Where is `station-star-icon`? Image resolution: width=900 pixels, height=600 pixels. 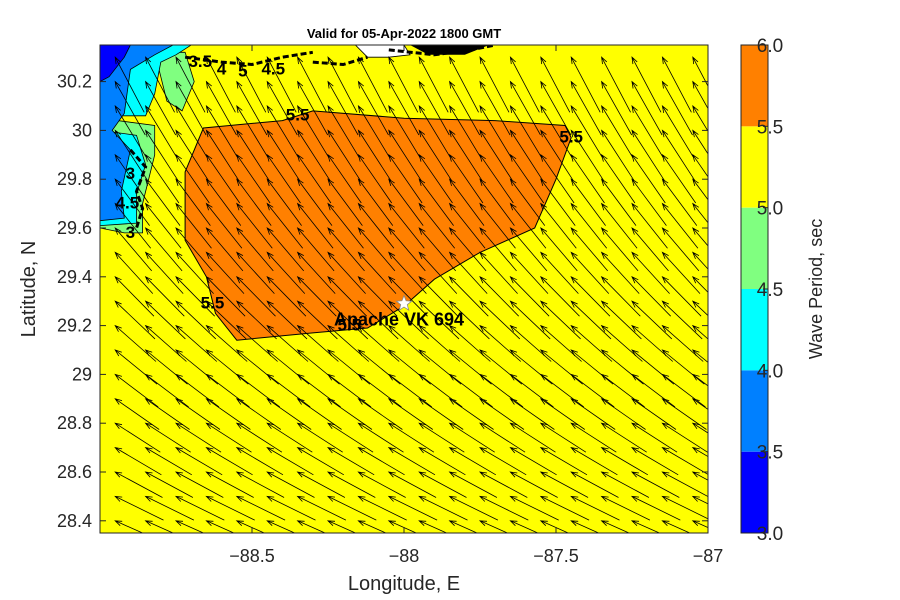
station-star-icon is located at coordinates (404, 302).